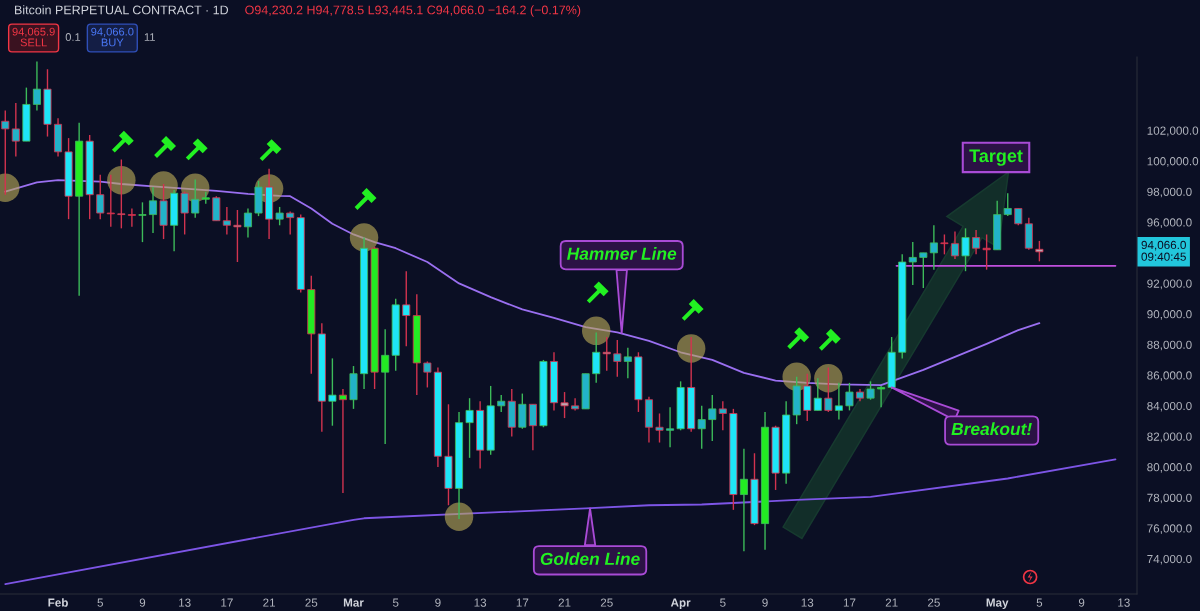 This screenshot has height=611, width=1200. Describe the element at coordinates (122, 10) in the screenshot. I see `chart-title: Bitcoin PERPETUAL CONTRACT · 1D` at that location.